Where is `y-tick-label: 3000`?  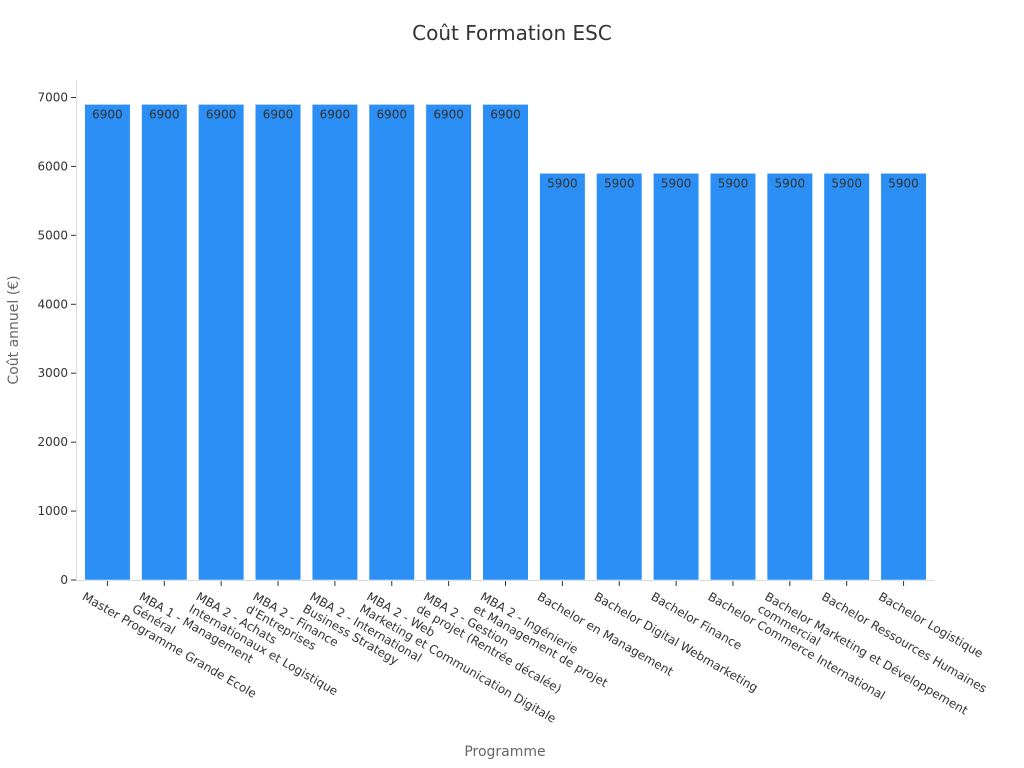
y-tick-label: 3000 is located at coordinates (52, 373).